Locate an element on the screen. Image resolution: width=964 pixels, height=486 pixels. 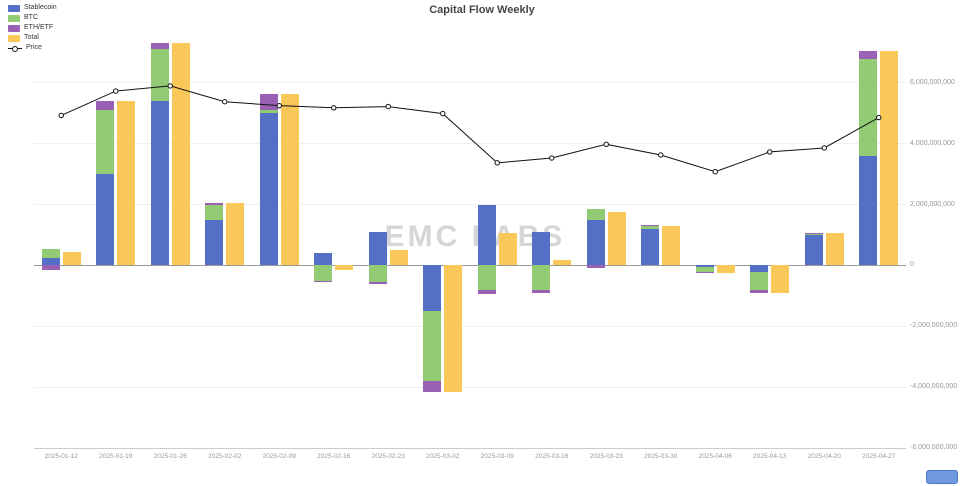
zero-axis-line is located at coordinates (470, 265).